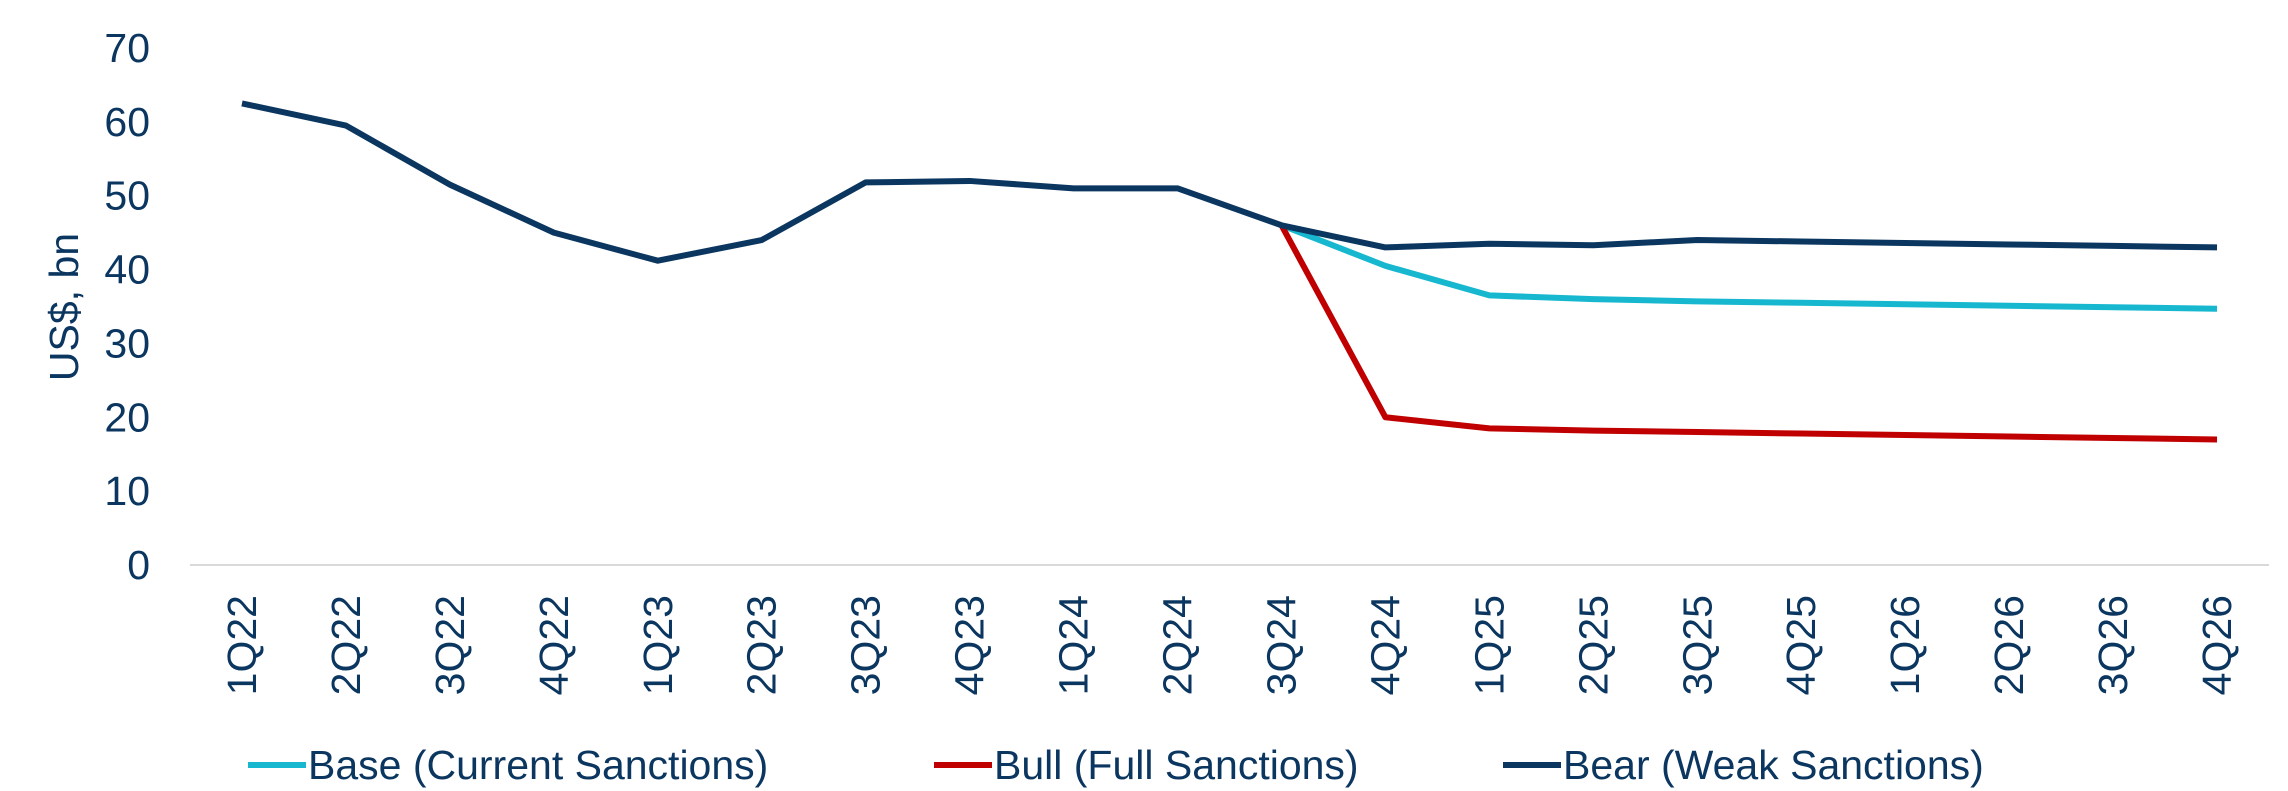 The width and height of the screenshot is (2288, 791). Describe the element at coordinates (1905, 645) in the screenshot. I see `x-tick-label: 1Q26` at that location.